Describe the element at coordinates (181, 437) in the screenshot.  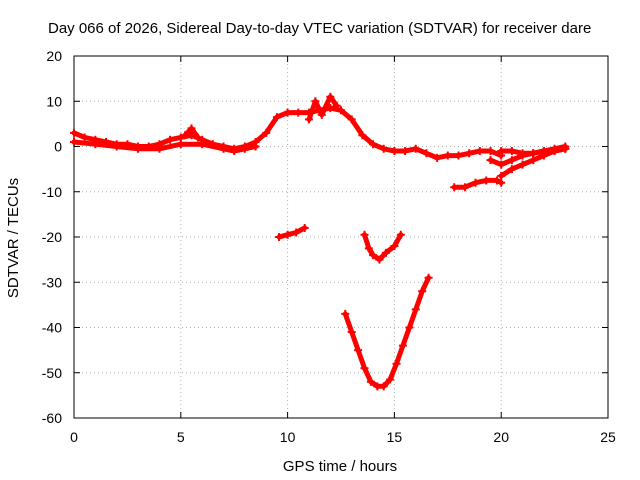
I see `x-tick-label: 5` at that location.